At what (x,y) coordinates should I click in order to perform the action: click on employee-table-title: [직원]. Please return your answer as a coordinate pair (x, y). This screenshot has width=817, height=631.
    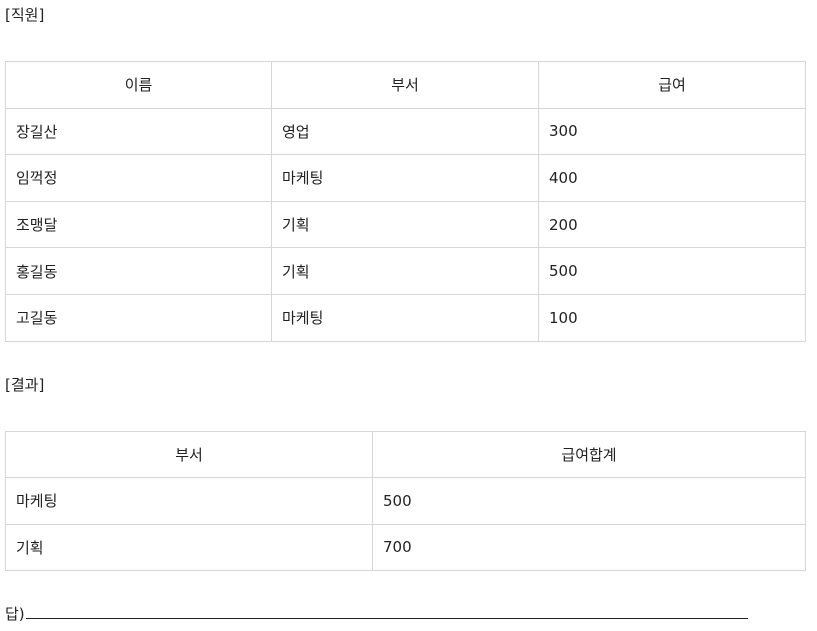
    Looking at the image, I should click on (25, 15).